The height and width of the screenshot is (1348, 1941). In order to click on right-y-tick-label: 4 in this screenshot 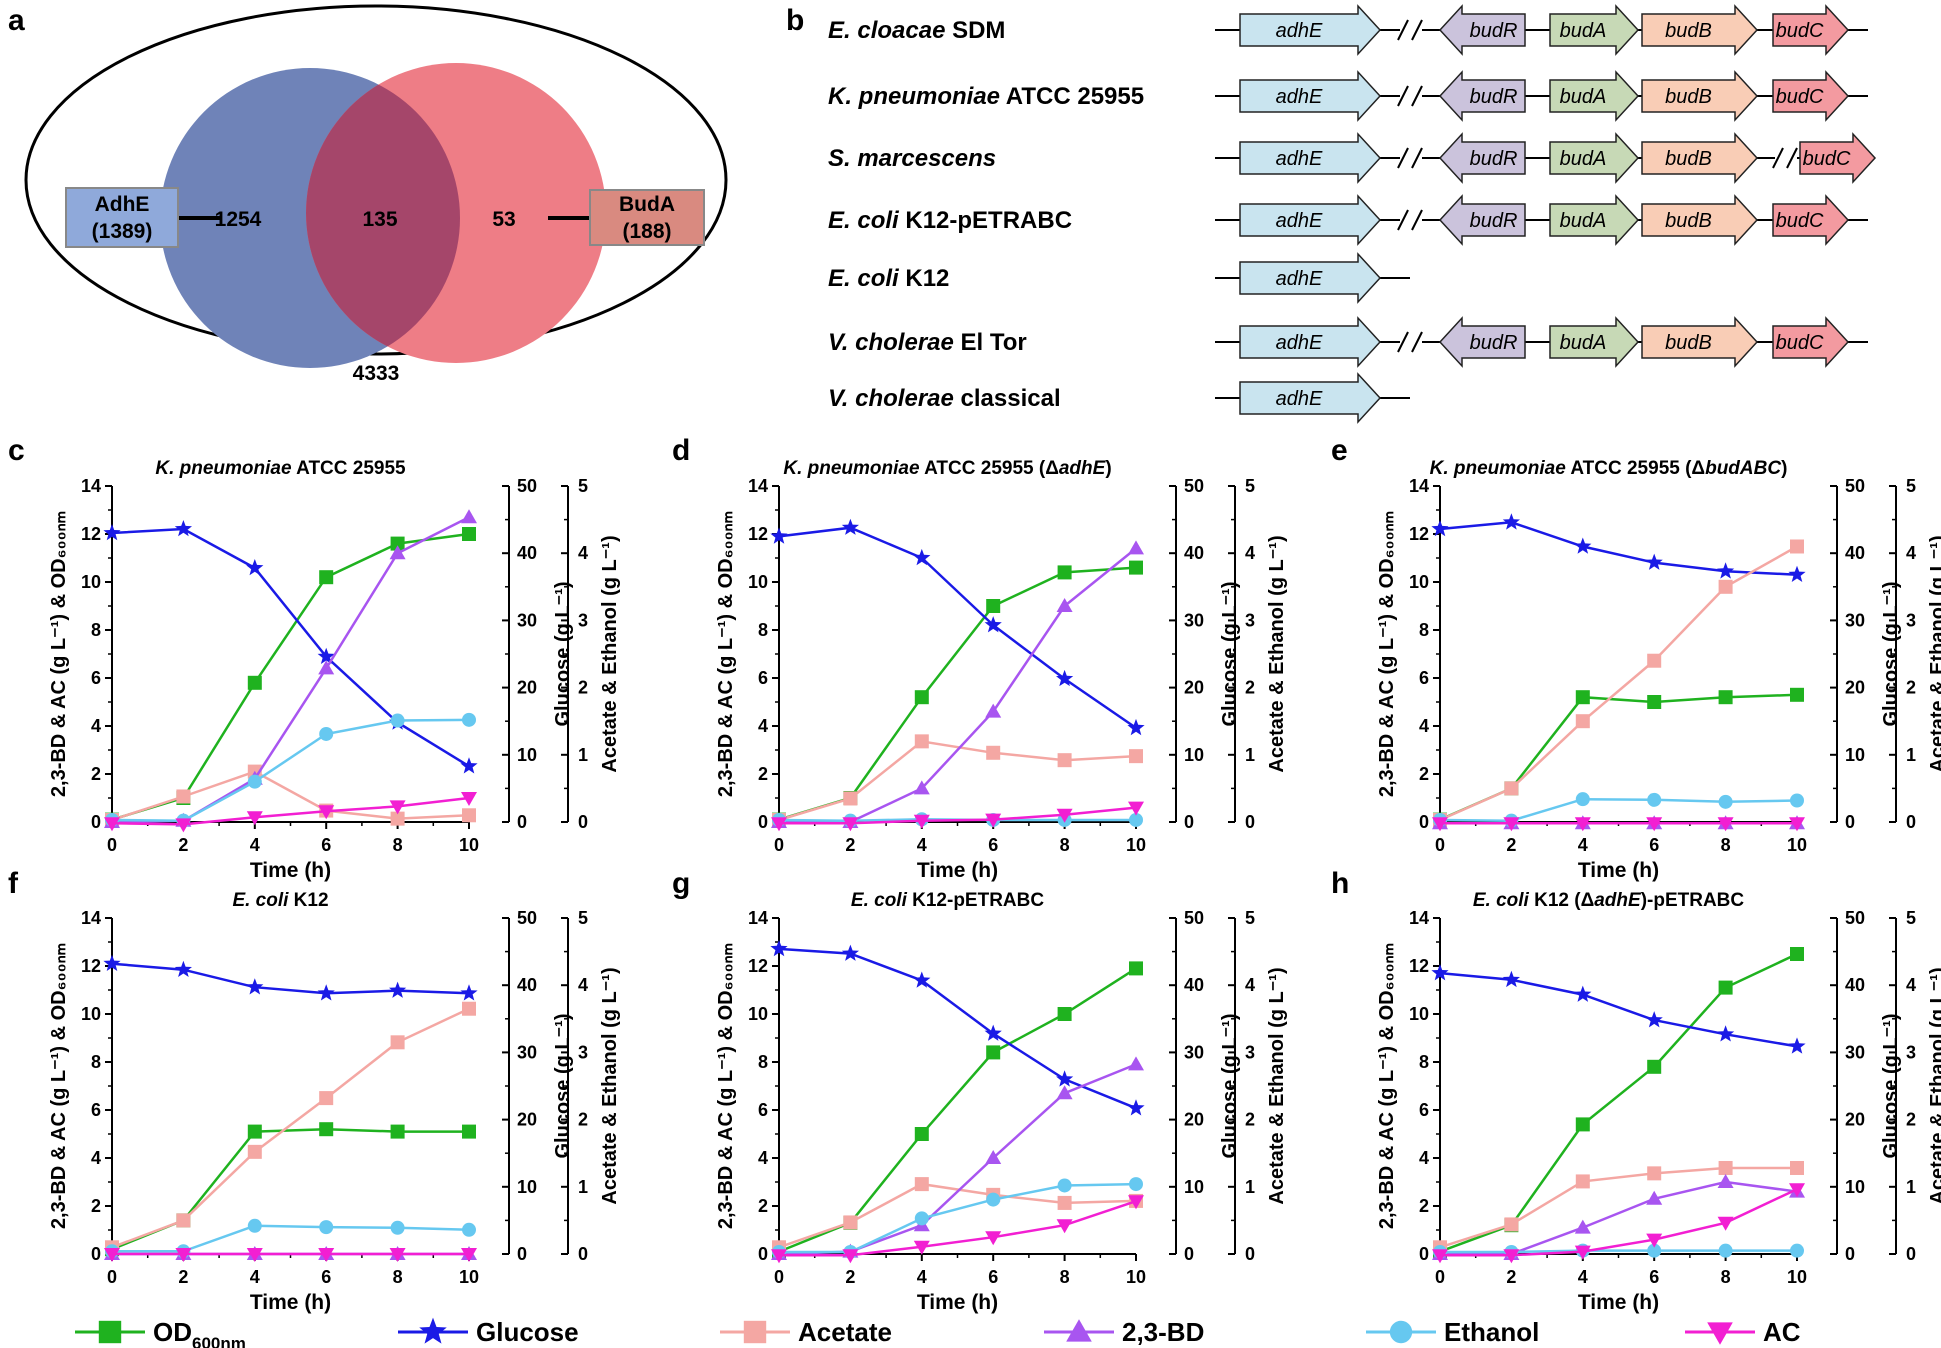, I will do `click(583, 985)`.